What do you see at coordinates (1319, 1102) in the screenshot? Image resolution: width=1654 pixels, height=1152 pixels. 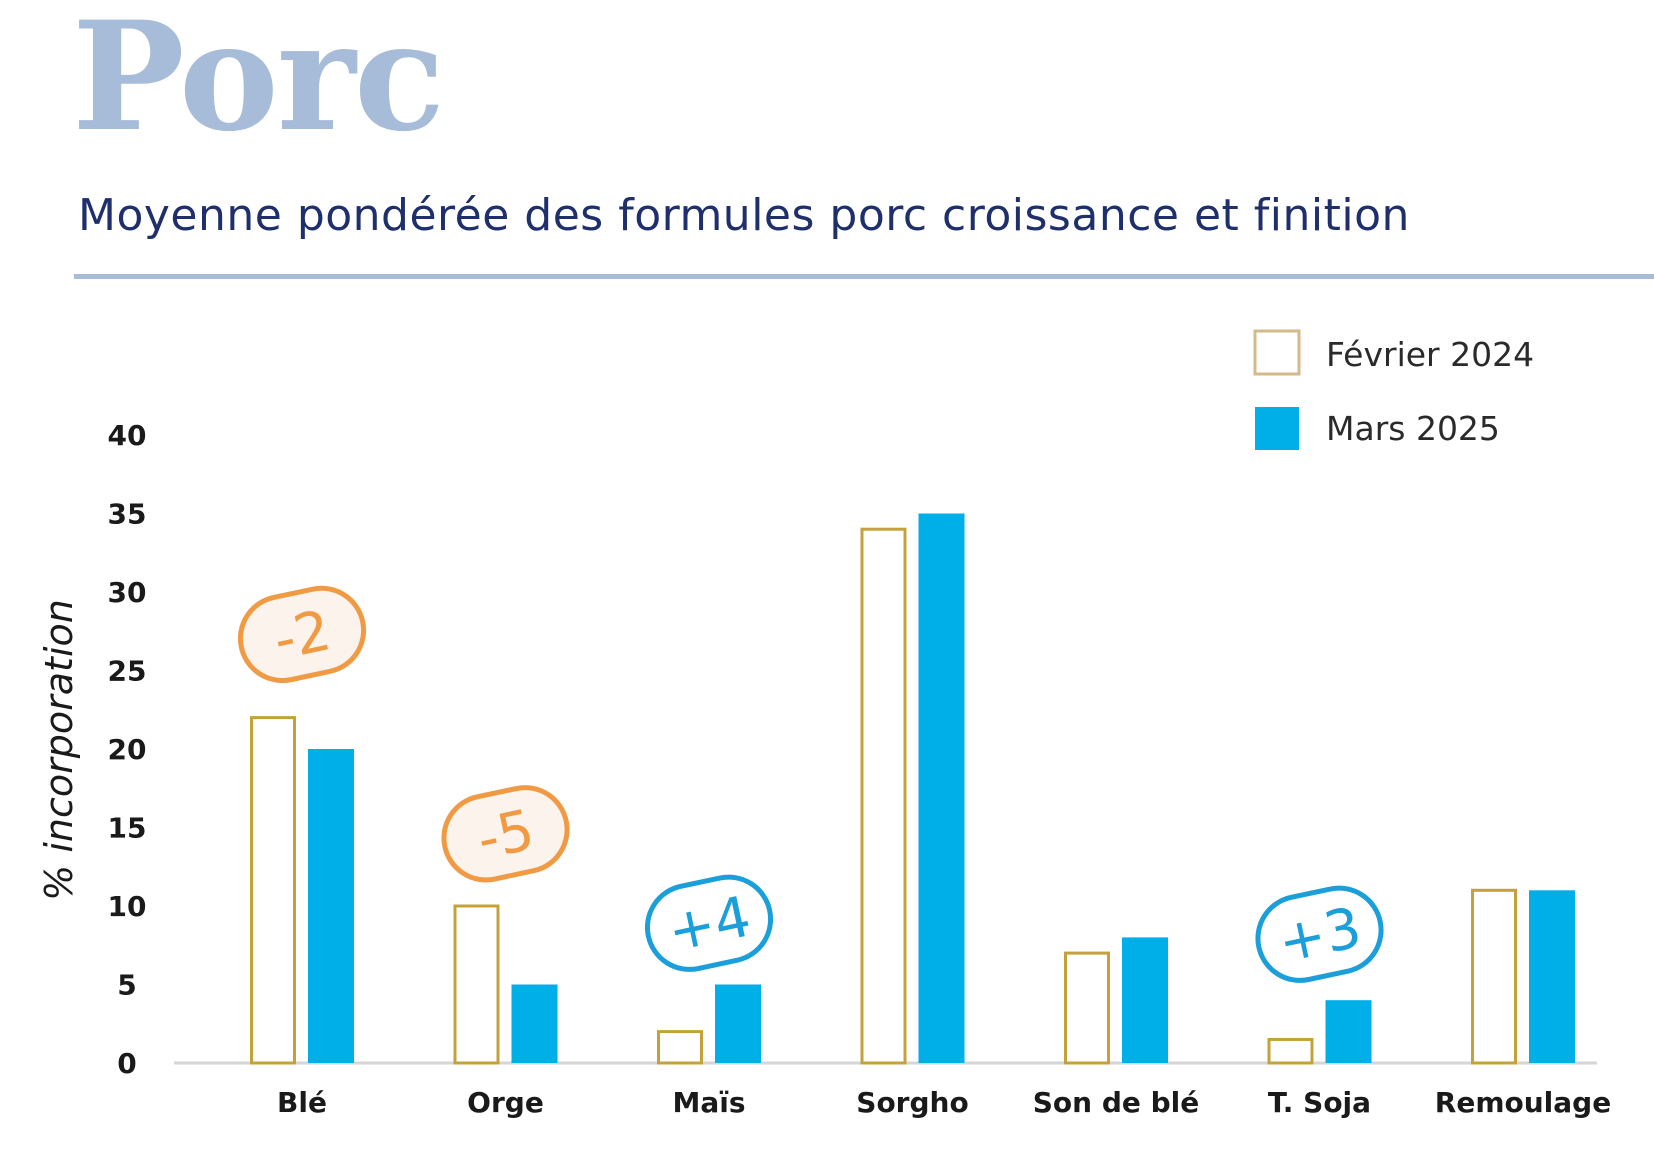 I see `x-tick-label-t-soja: T. Soja` at bounding box center [1319, 1102].